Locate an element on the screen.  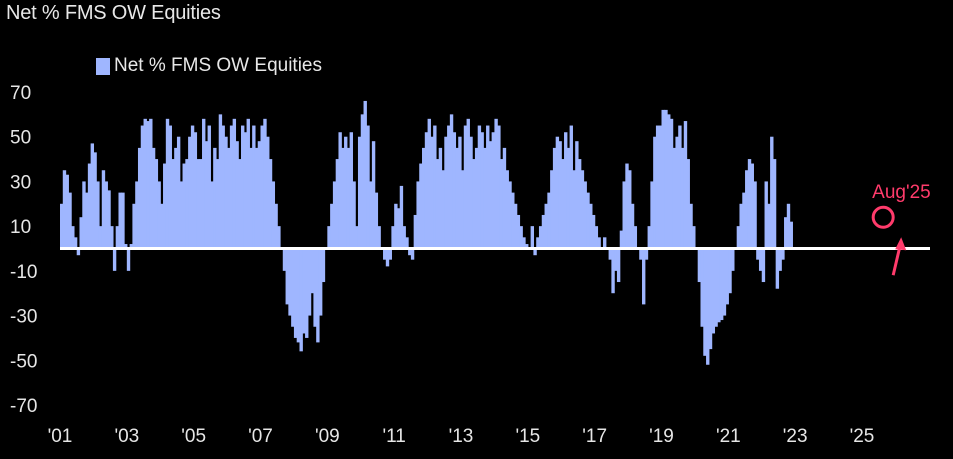
x-tick-label: '05 is located at coordinates (193, 436).